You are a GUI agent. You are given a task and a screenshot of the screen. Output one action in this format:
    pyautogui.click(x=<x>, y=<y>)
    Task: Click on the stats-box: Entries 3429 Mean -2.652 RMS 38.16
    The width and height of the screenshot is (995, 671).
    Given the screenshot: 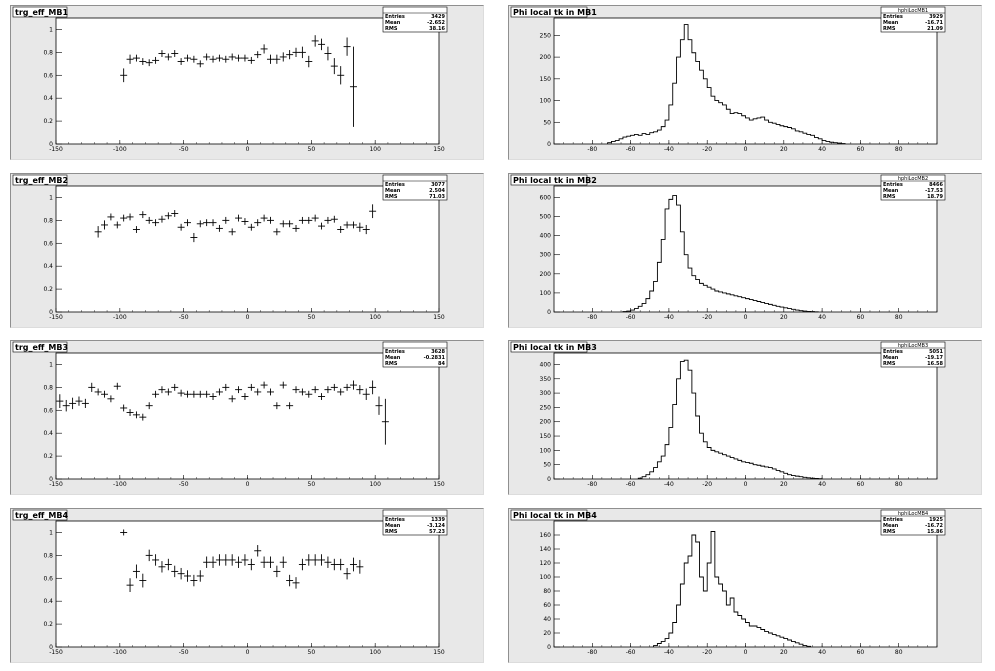 What is the action you would take?
    pyautogui.click(x=415, y=19)
    